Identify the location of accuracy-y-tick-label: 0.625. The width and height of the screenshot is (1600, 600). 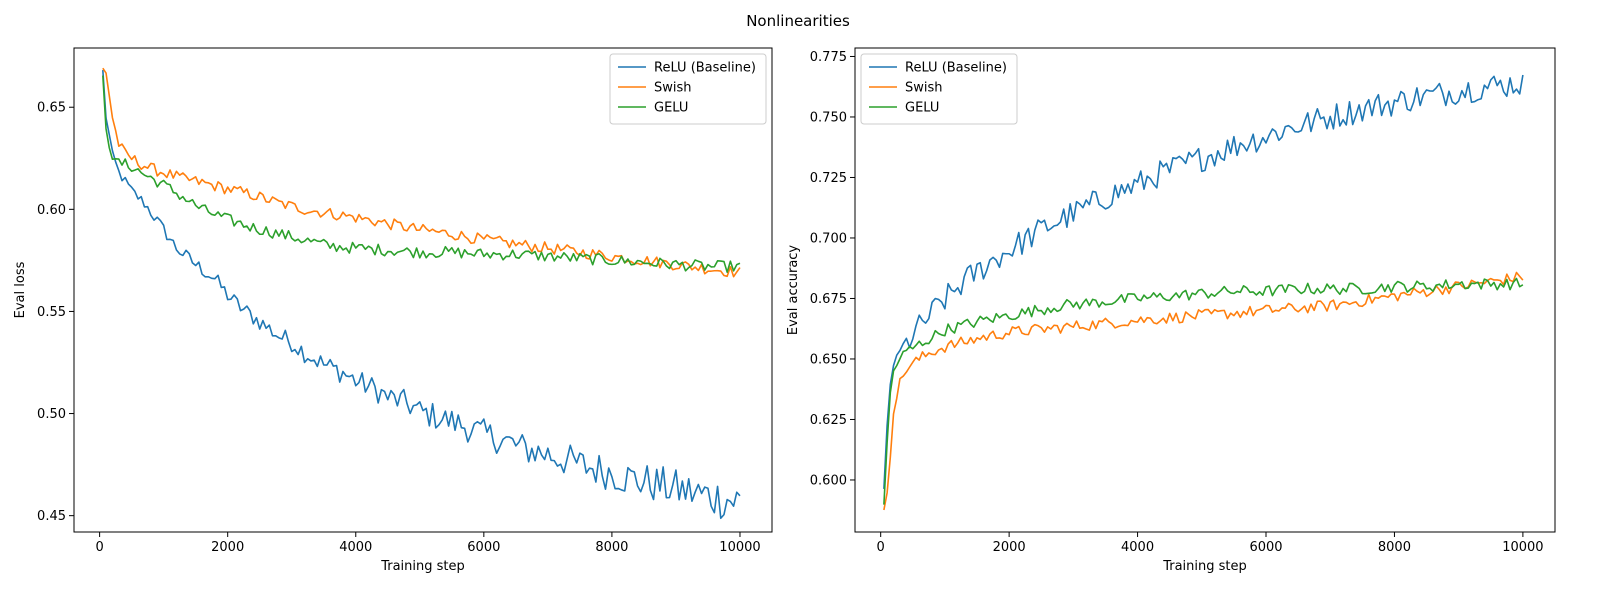
(828, 420).